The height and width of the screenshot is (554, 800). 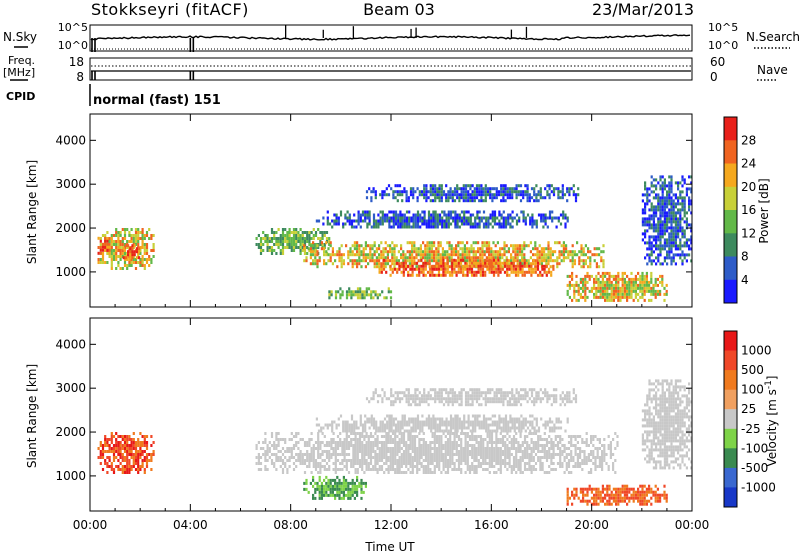 What do you see at coordinates (748, 140) in the screenshot?
I see `colorbar-tick-label: 28` at bounding box center [748, 140].